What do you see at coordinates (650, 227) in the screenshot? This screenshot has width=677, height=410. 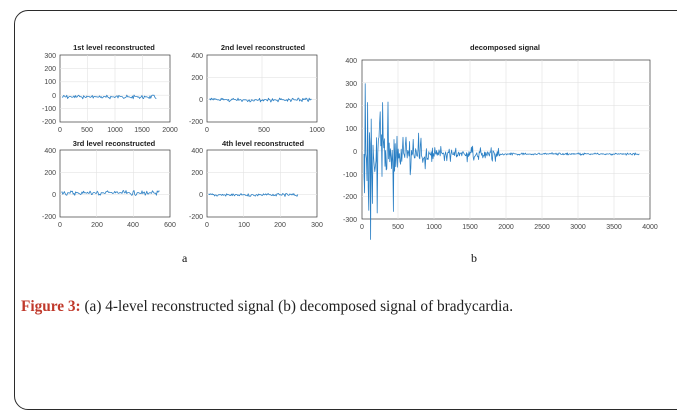 I see `x-tick: 4000` at bounding box center [650, 227].